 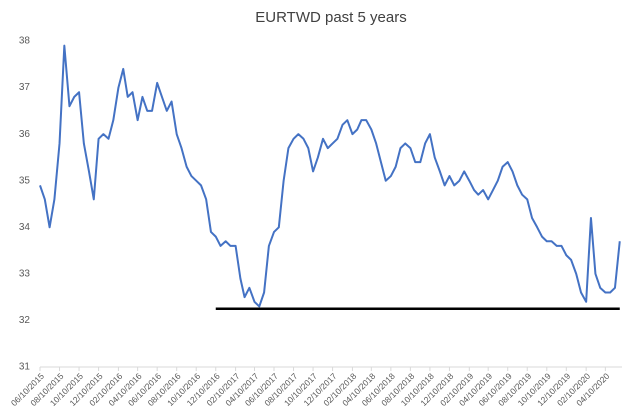 I want to click on y-tick-label: 35, so click(x=25, y=180).